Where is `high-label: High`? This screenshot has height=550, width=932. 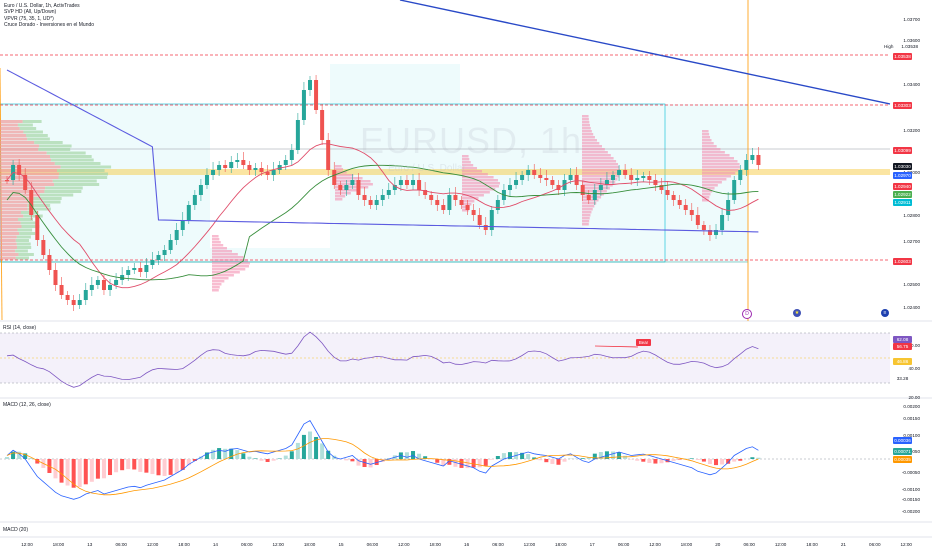 high-label: High is located at coordinates (888, 46).